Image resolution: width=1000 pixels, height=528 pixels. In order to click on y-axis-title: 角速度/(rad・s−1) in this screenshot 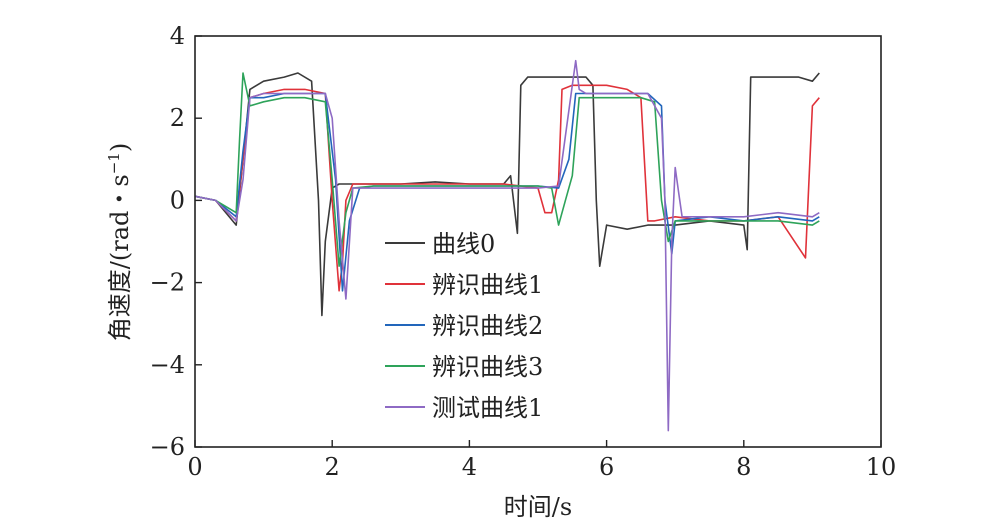, I will do `click(119, 242)`.